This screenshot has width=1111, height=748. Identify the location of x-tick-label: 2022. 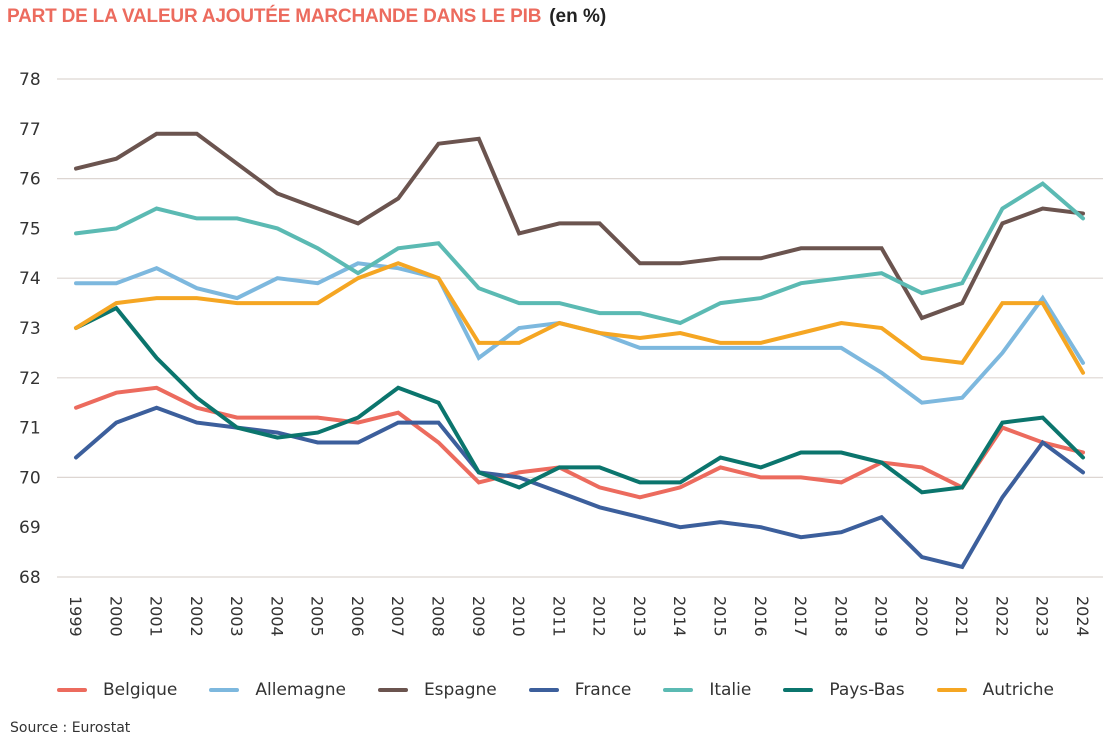
(1001, 616).